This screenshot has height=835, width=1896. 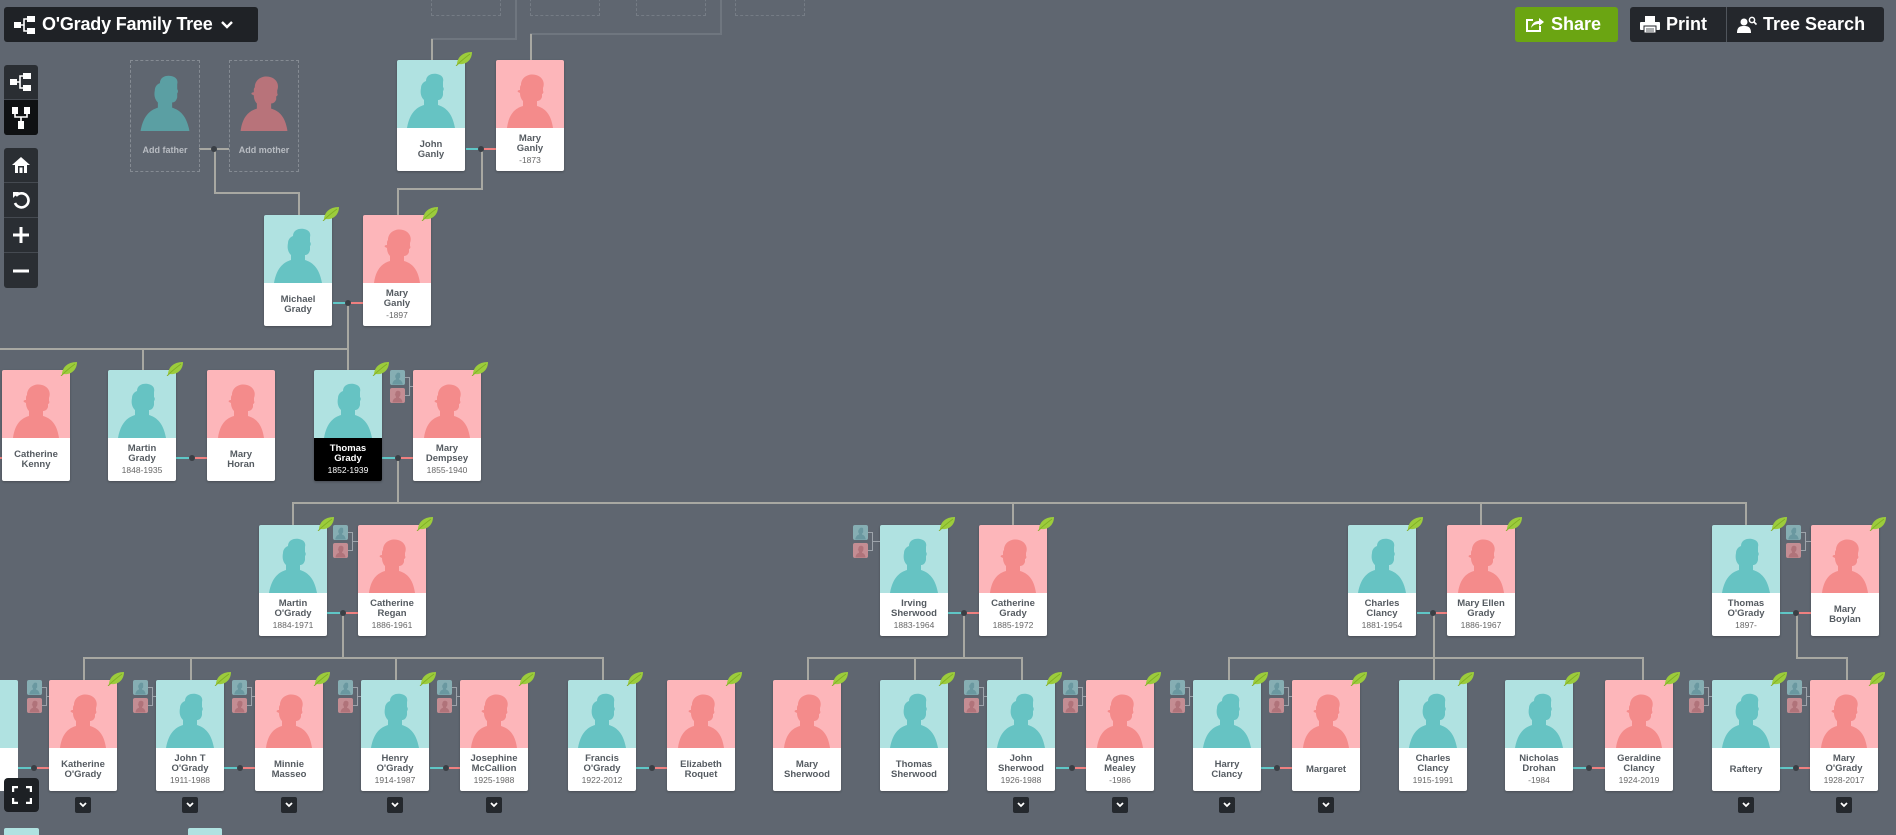 What do you see at coordinates (165, 116) in the screenshot?
I see `add-father-placeholder: Add father` at bounding box center [165, 116].